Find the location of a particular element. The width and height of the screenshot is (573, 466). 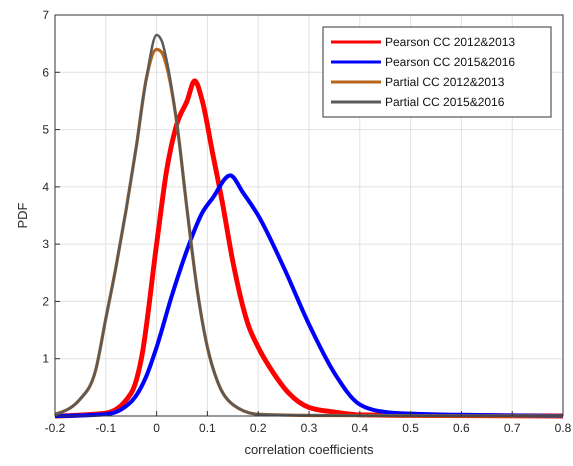

x-tick-label: -0.2 is located at coordinates (55, 428).